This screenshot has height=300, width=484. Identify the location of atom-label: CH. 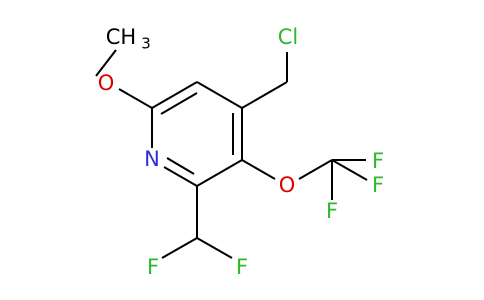
(121, 37).